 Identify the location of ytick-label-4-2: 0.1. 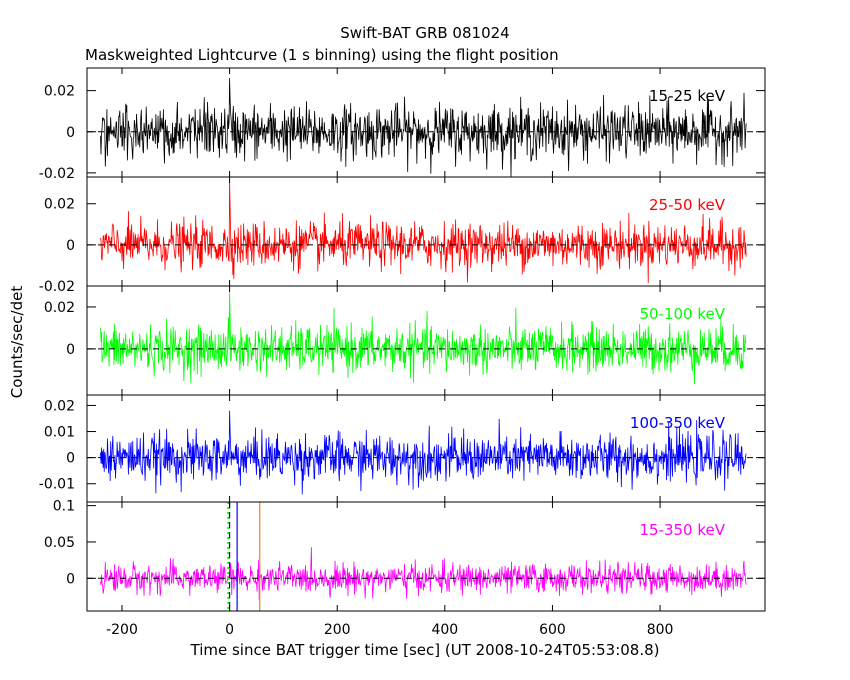
(64, 507).